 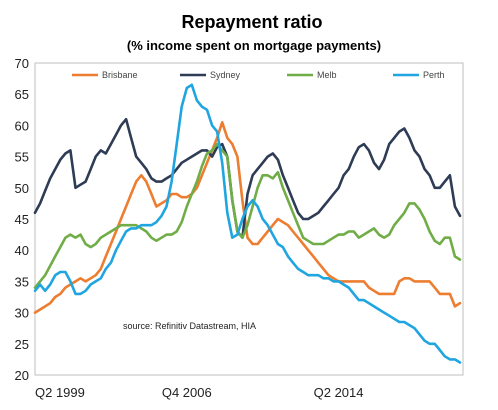 What do you see at coordinates (120, 75) in the screenshot?
I see `legend-label-brisbane: Brisbane` at bounding box center [120, 75].